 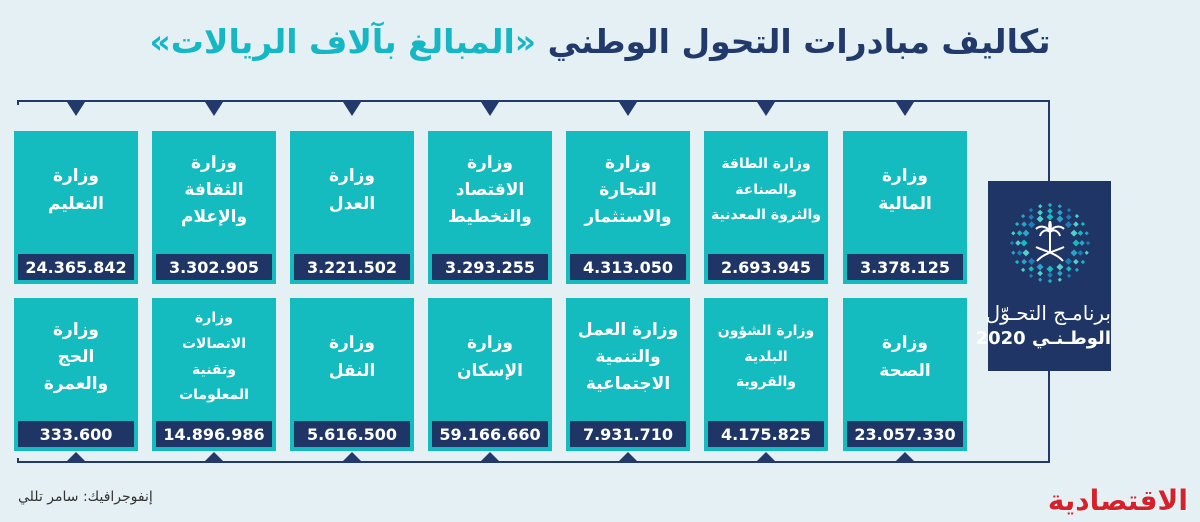 What do you see at coordinates (76, 190) in the screenshot?
I see `ministry-name: وزارة التعليم` at bounding box center [76, 190].